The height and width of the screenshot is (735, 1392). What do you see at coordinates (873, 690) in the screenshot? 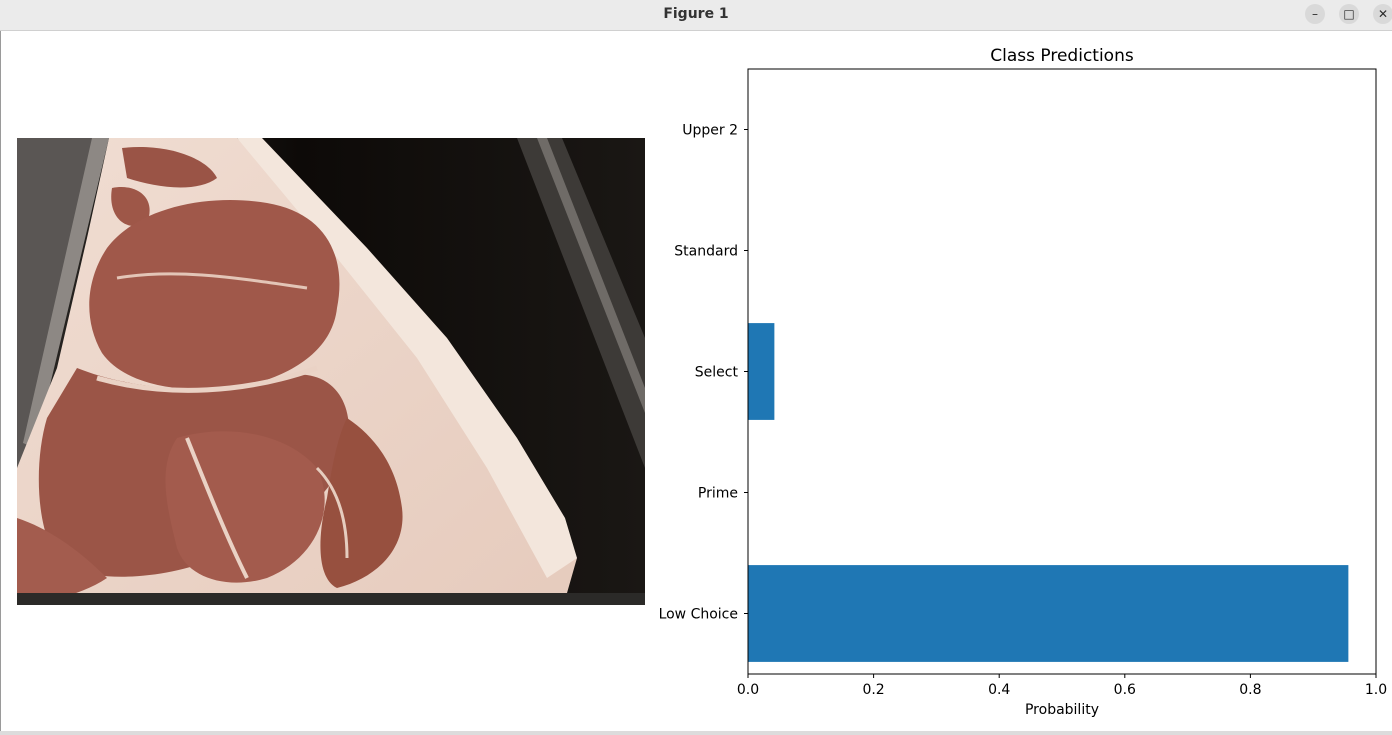
I see `x-tick-label: 0.2` at bounding box center [873, 690].